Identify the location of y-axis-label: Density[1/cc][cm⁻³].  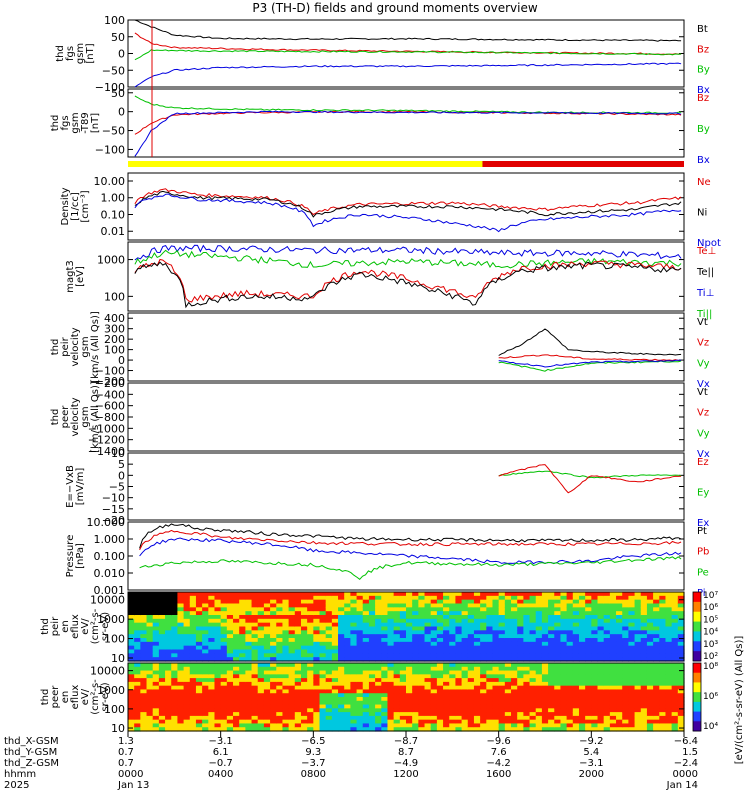
(75, 206).